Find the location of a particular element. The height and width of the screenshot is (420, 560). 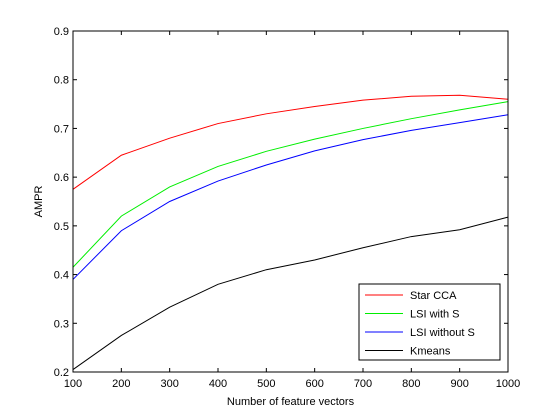

legend-entry-label: Kmeans is located at coordinates (430, 352).